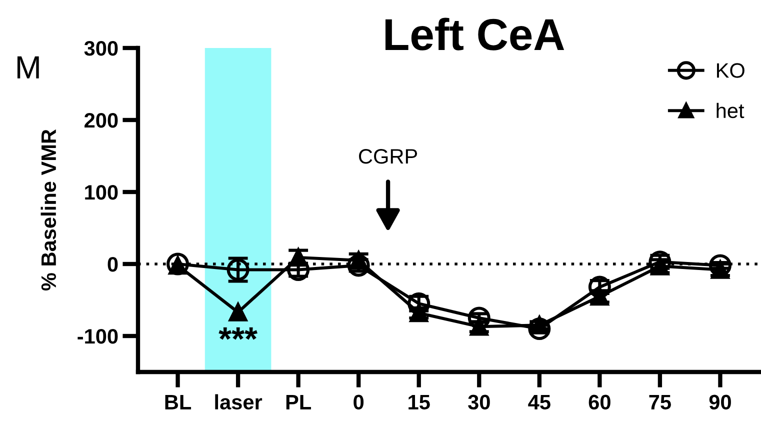 Image resolution: width=761 pixels, height=422 pixels. I want to click on annotation: CGRP, so click(388, 156).